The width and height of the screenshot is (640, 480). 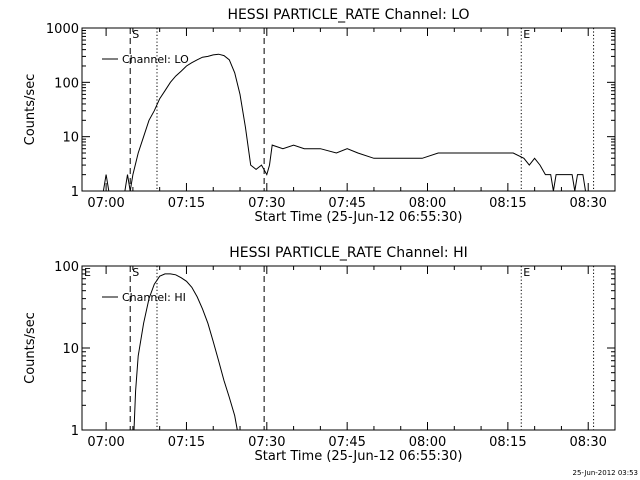 I want to click on legend-label: Channel: HI, so click(x=154, y=297).